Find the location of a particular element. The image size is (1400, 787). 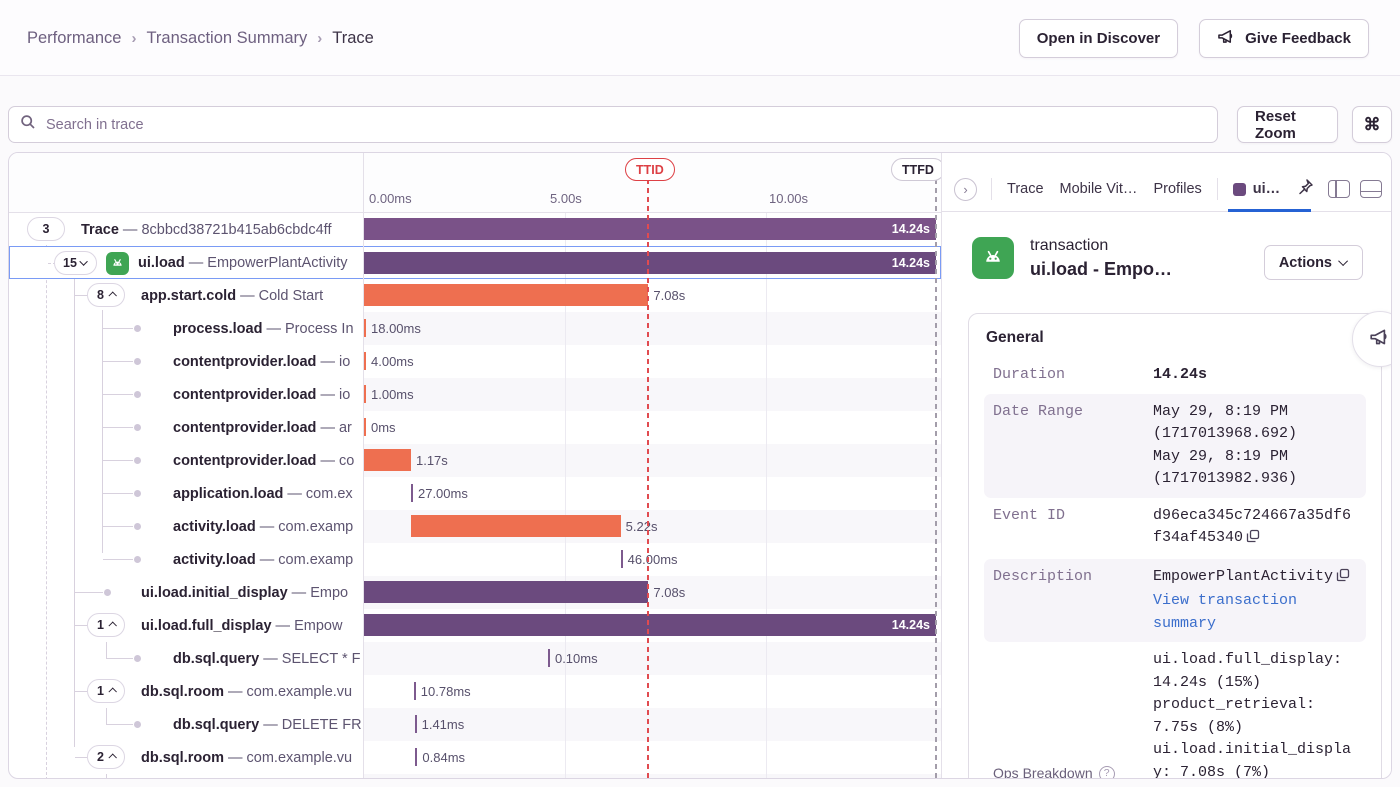

breadcrumb-performance: Performance is located at coordinates (74, 37).